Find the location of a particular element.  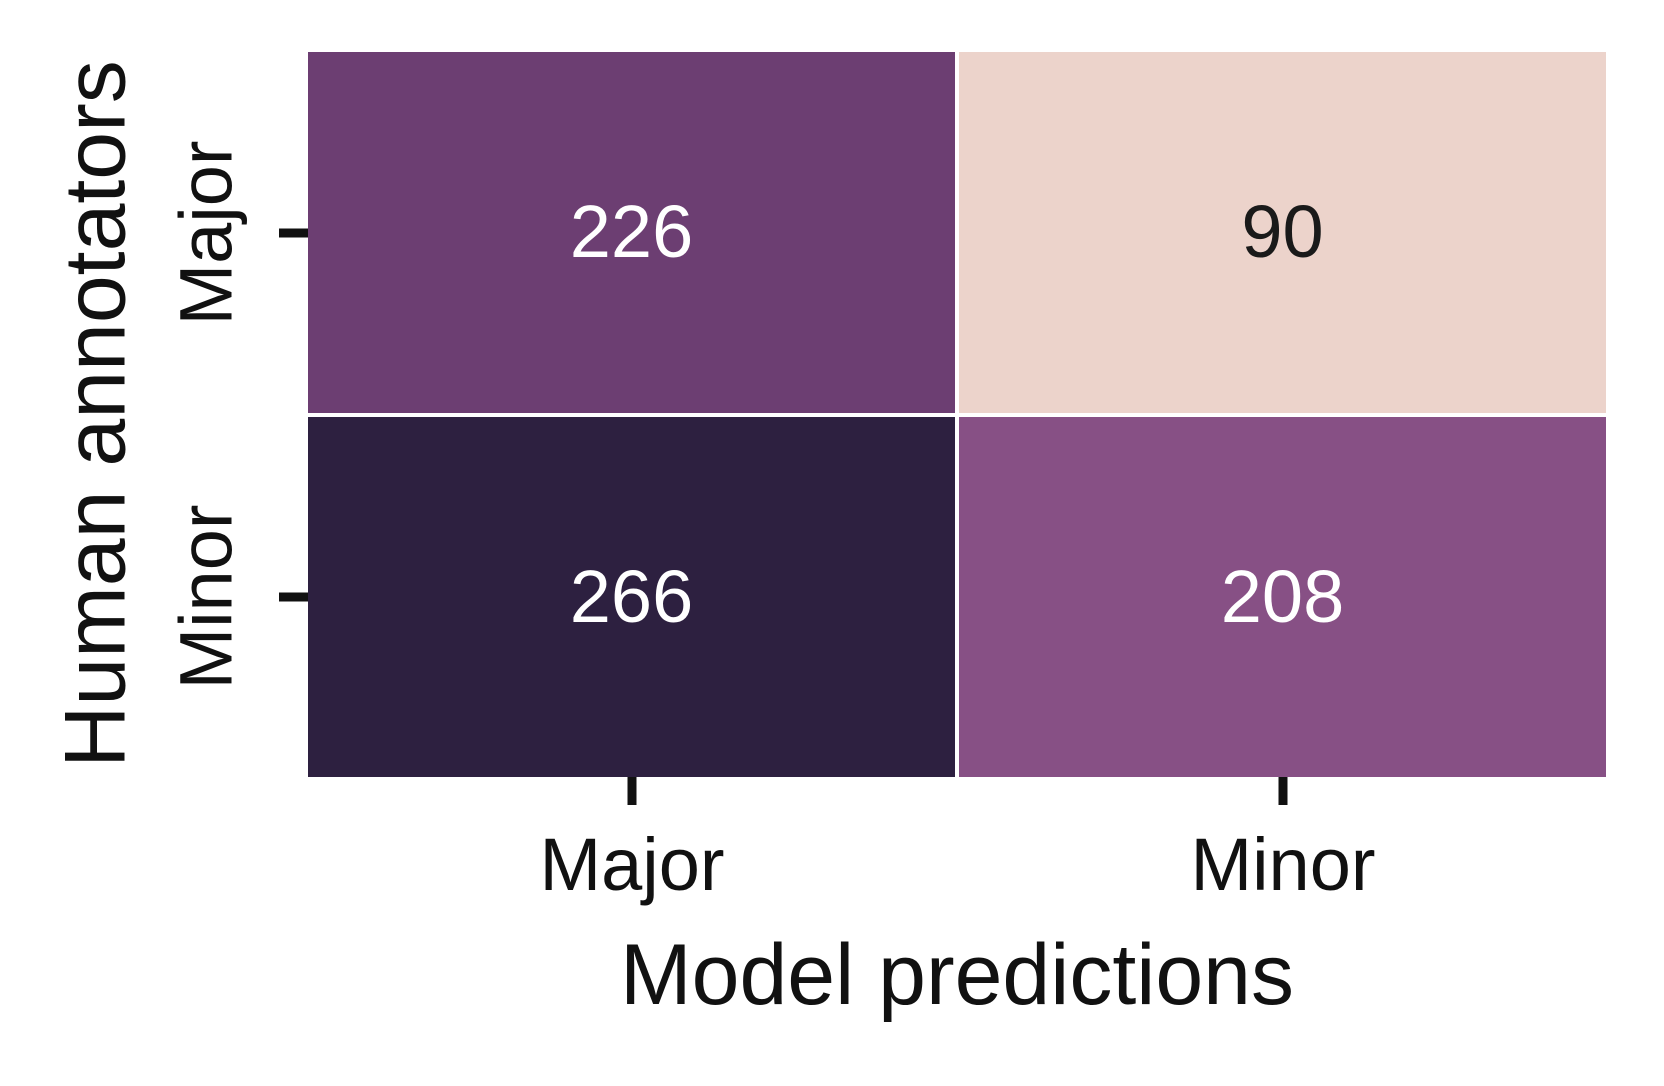

heatmap-cell-minor-minor: 208 is located at coordinates (1282, 596).